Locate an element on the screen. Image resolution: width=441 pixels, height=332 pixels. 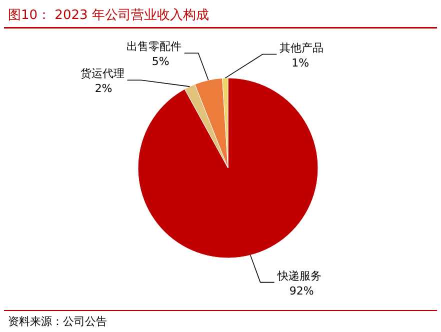
slice-label: 货运代理 is located at coordinates (102, 73).